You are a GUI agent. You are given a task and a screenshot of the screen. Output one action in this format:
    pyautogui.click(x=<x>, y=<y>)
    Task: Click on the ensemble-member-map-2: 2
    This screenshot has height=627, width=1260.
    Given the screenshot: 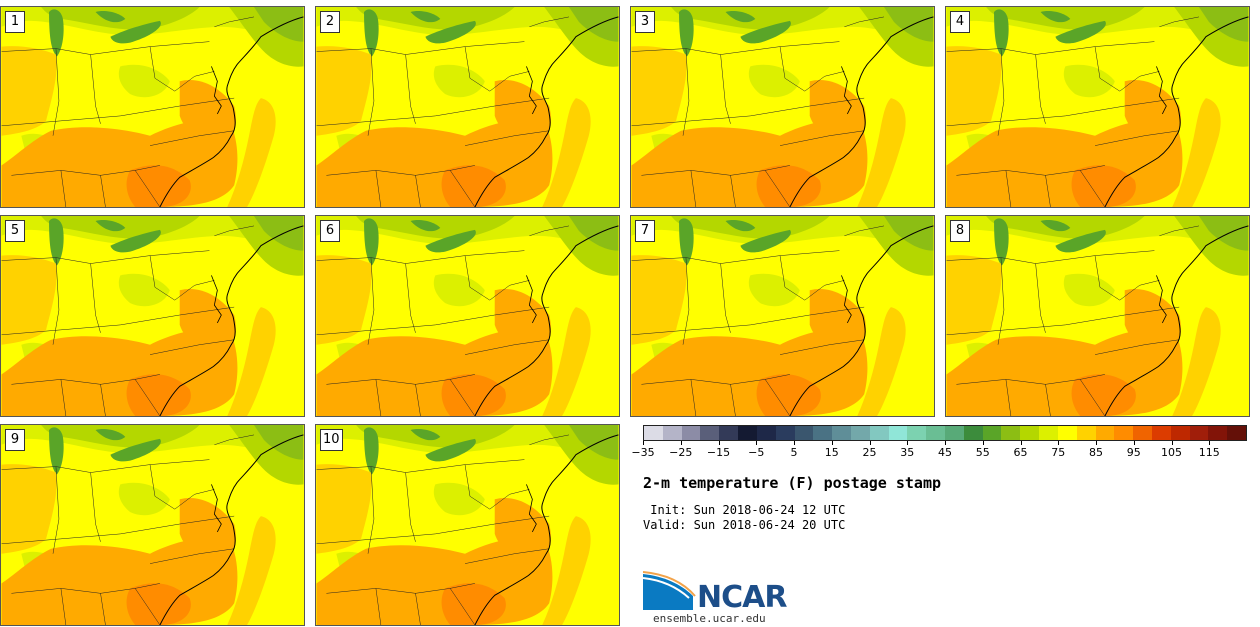 What is the action you would take?
    pyautogui.click(x=467, y=107)
    